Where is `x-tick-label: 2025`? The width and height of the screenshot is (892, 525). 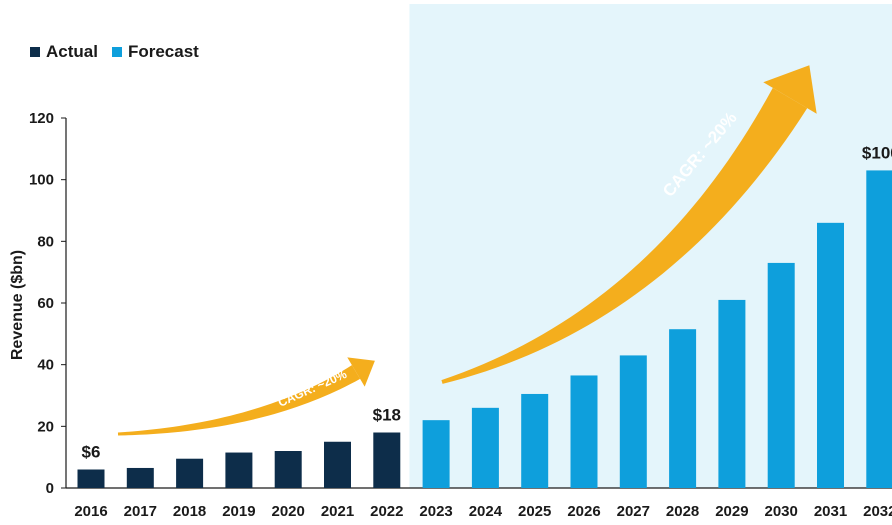 x-tick-label: 2025 is located at coordinates (534, 511).